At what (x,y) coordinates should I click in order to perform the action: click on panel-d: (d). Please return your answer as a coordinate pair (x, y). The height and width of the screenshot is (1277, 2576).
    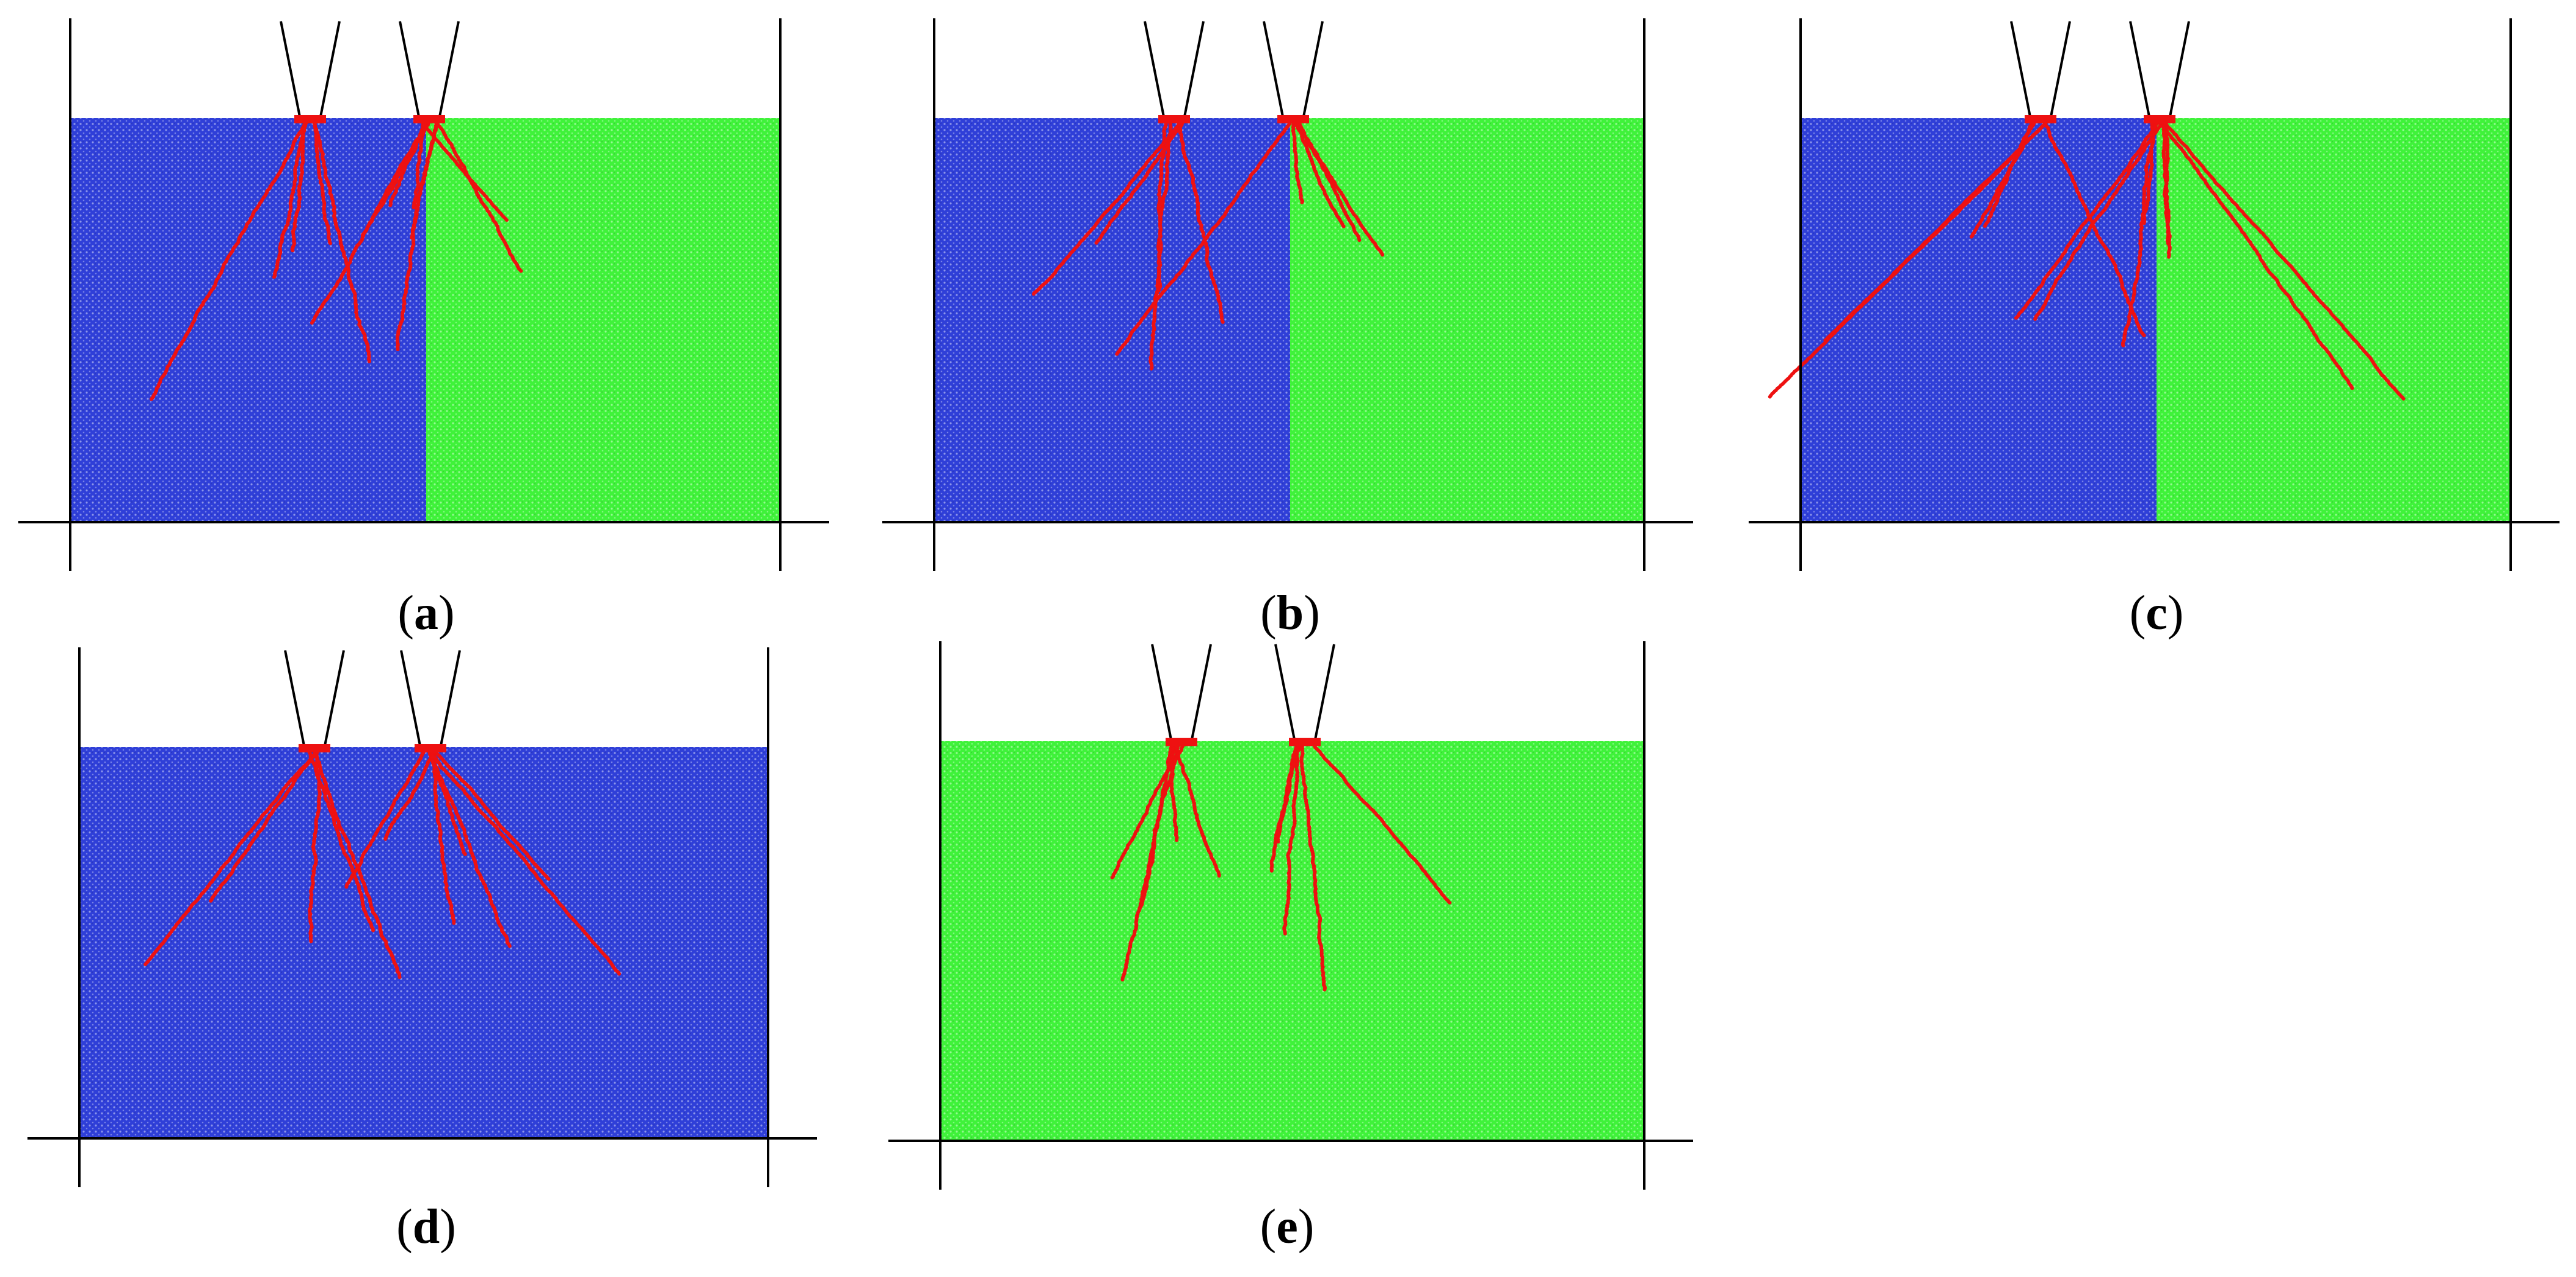
    Looking at the image, I should click on (422, 950).